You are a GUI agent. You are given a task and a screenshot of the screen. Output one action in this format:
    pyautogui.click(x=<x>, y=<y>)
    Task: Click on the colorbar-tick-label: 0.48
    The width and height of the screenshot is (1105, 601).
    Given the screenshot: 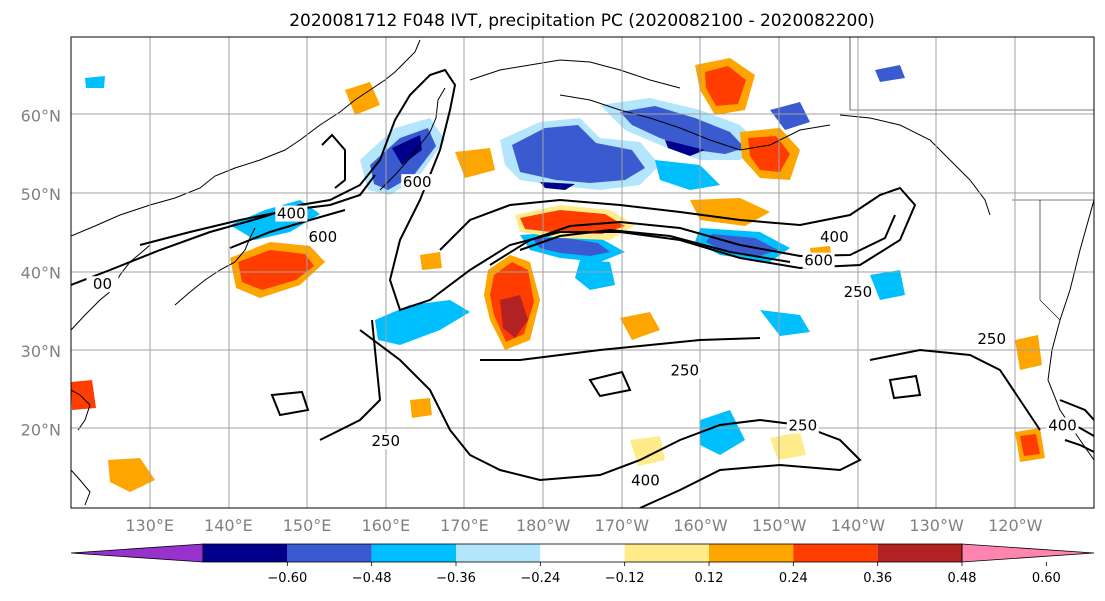 What is the action you would take?
    pyautogui.click(x=962, y=578)
    